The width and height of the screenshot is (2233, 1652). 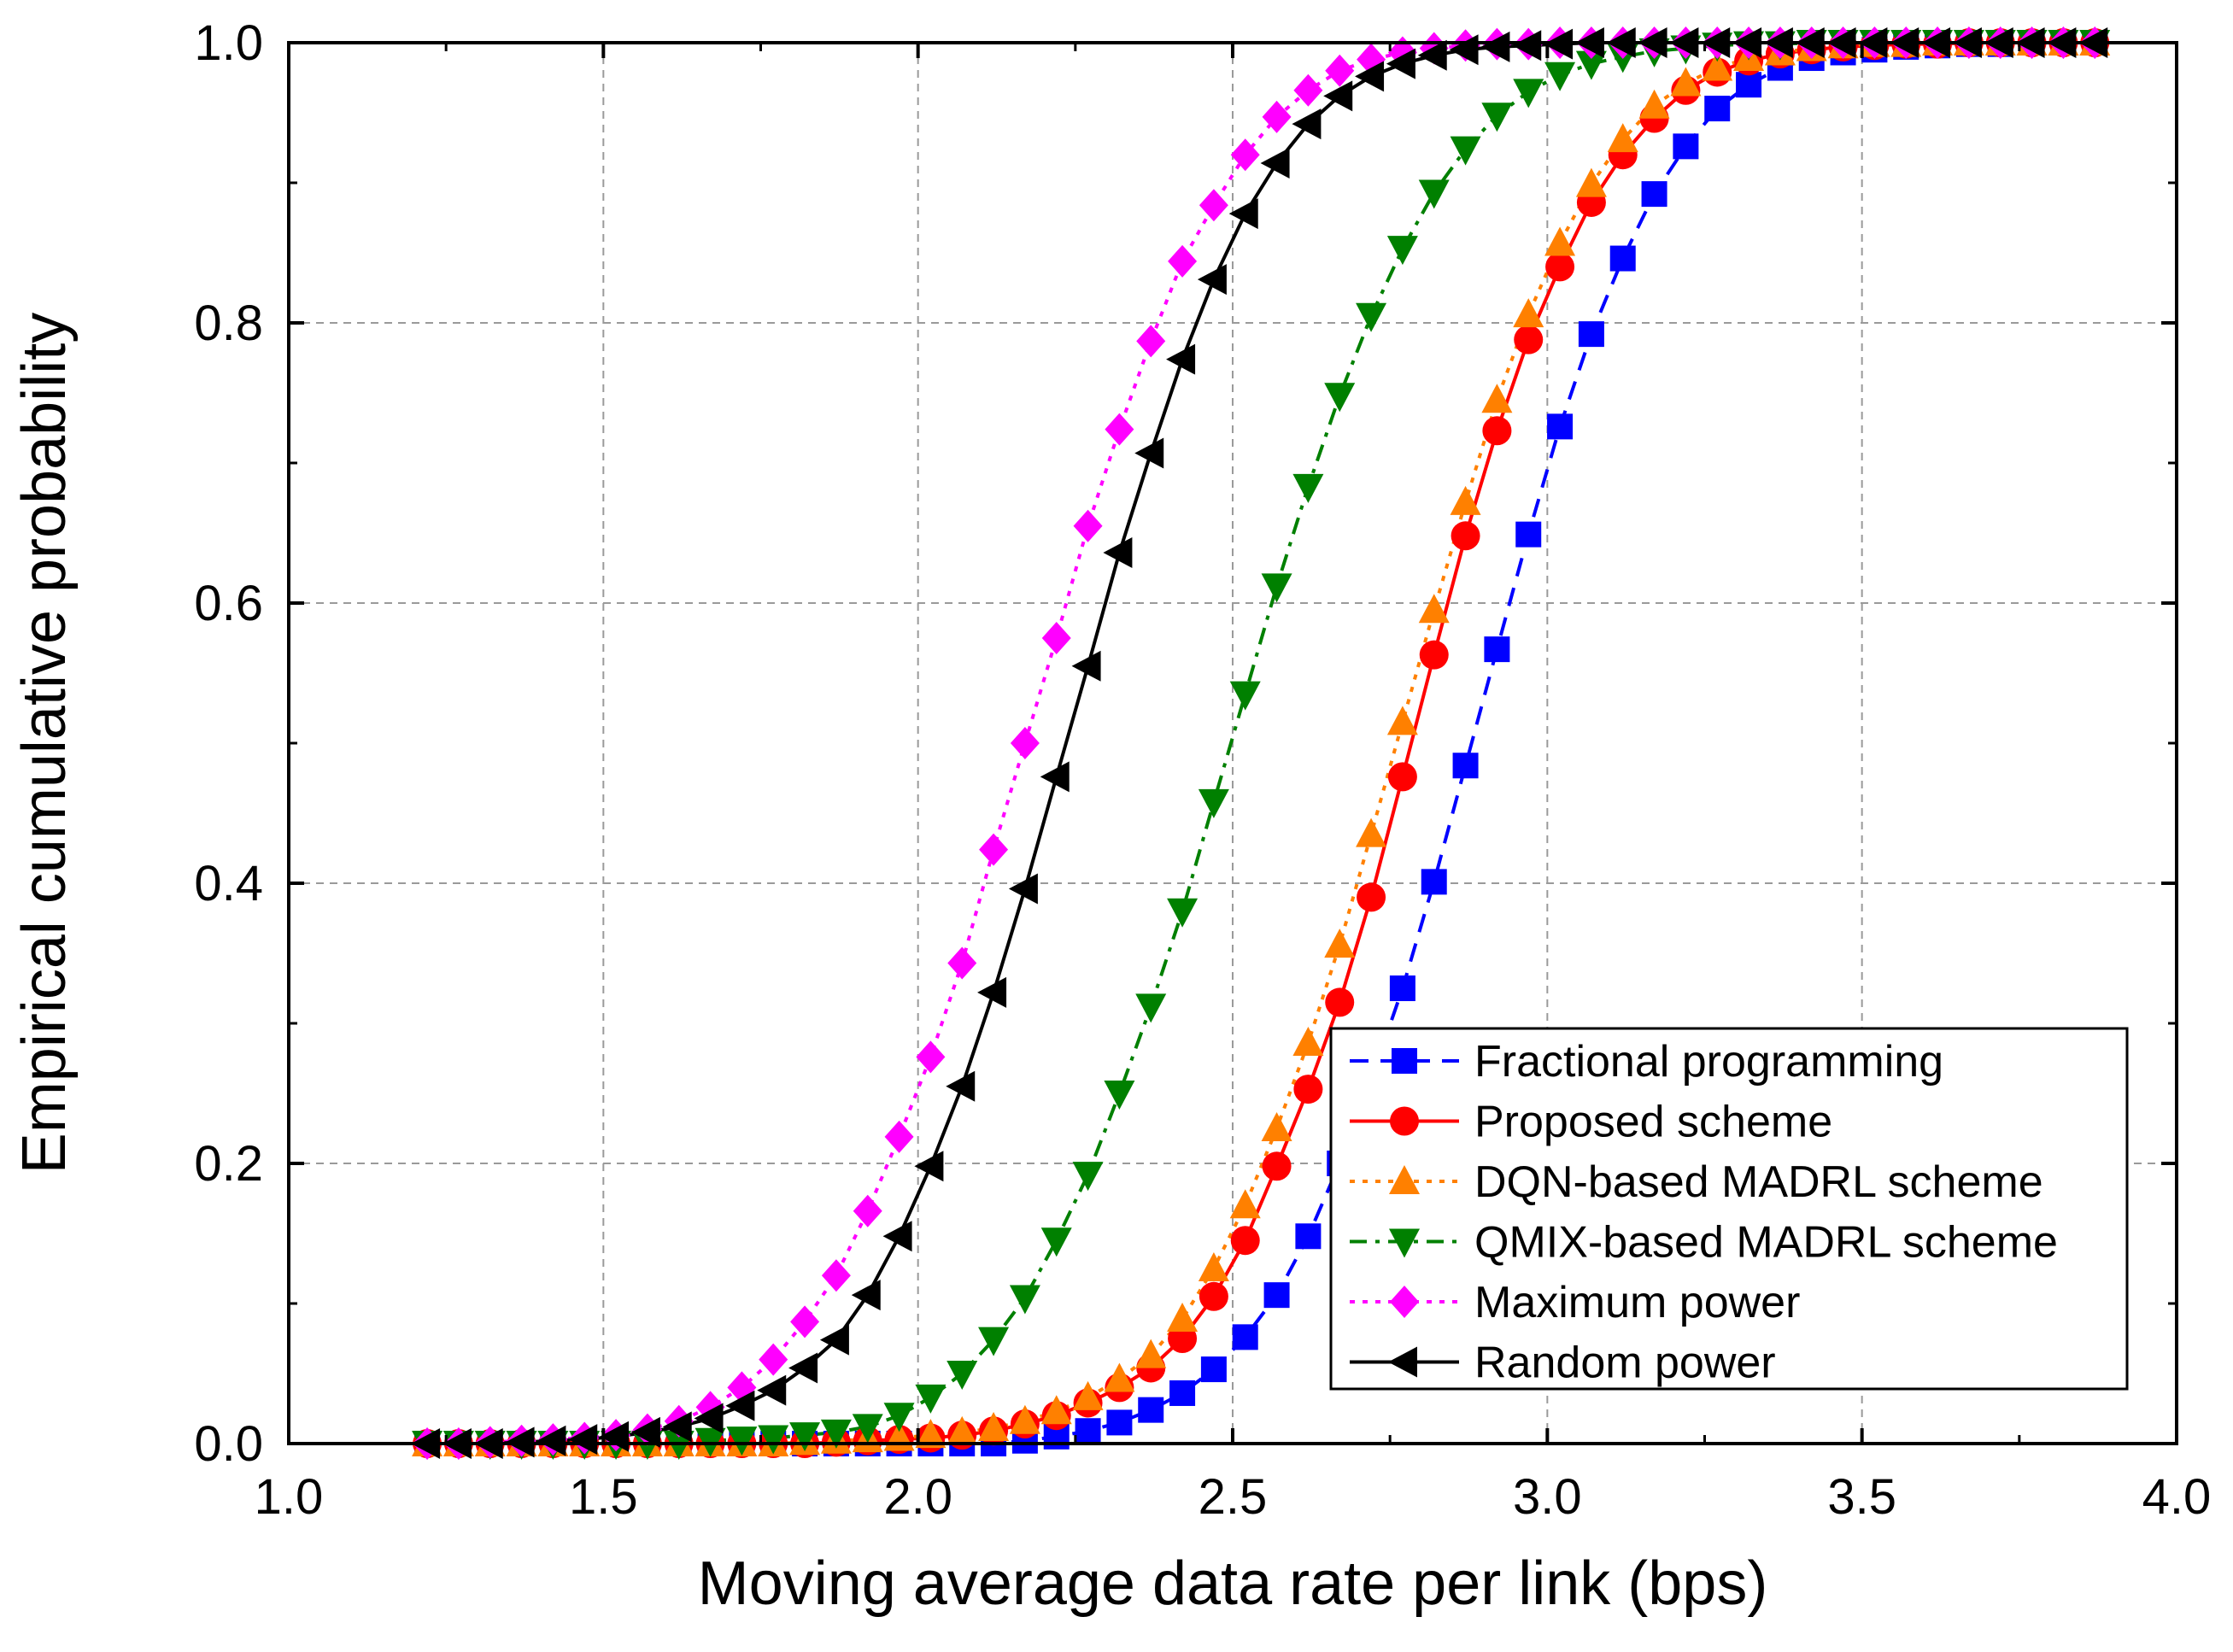 What do you see at coordinates (228, 1444) in the screenshot?
I see `y-tick-label: 0.0` at bounding box center [228, 1444].